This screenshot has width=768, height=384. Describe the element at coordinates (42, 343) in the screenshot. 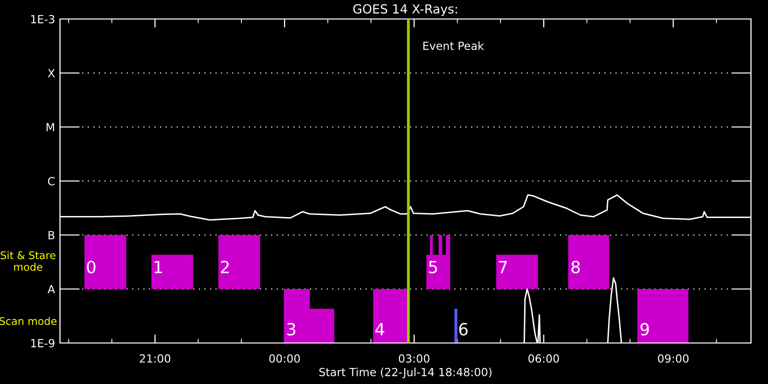

I see `y-tick-label: 1E-9` at that location.